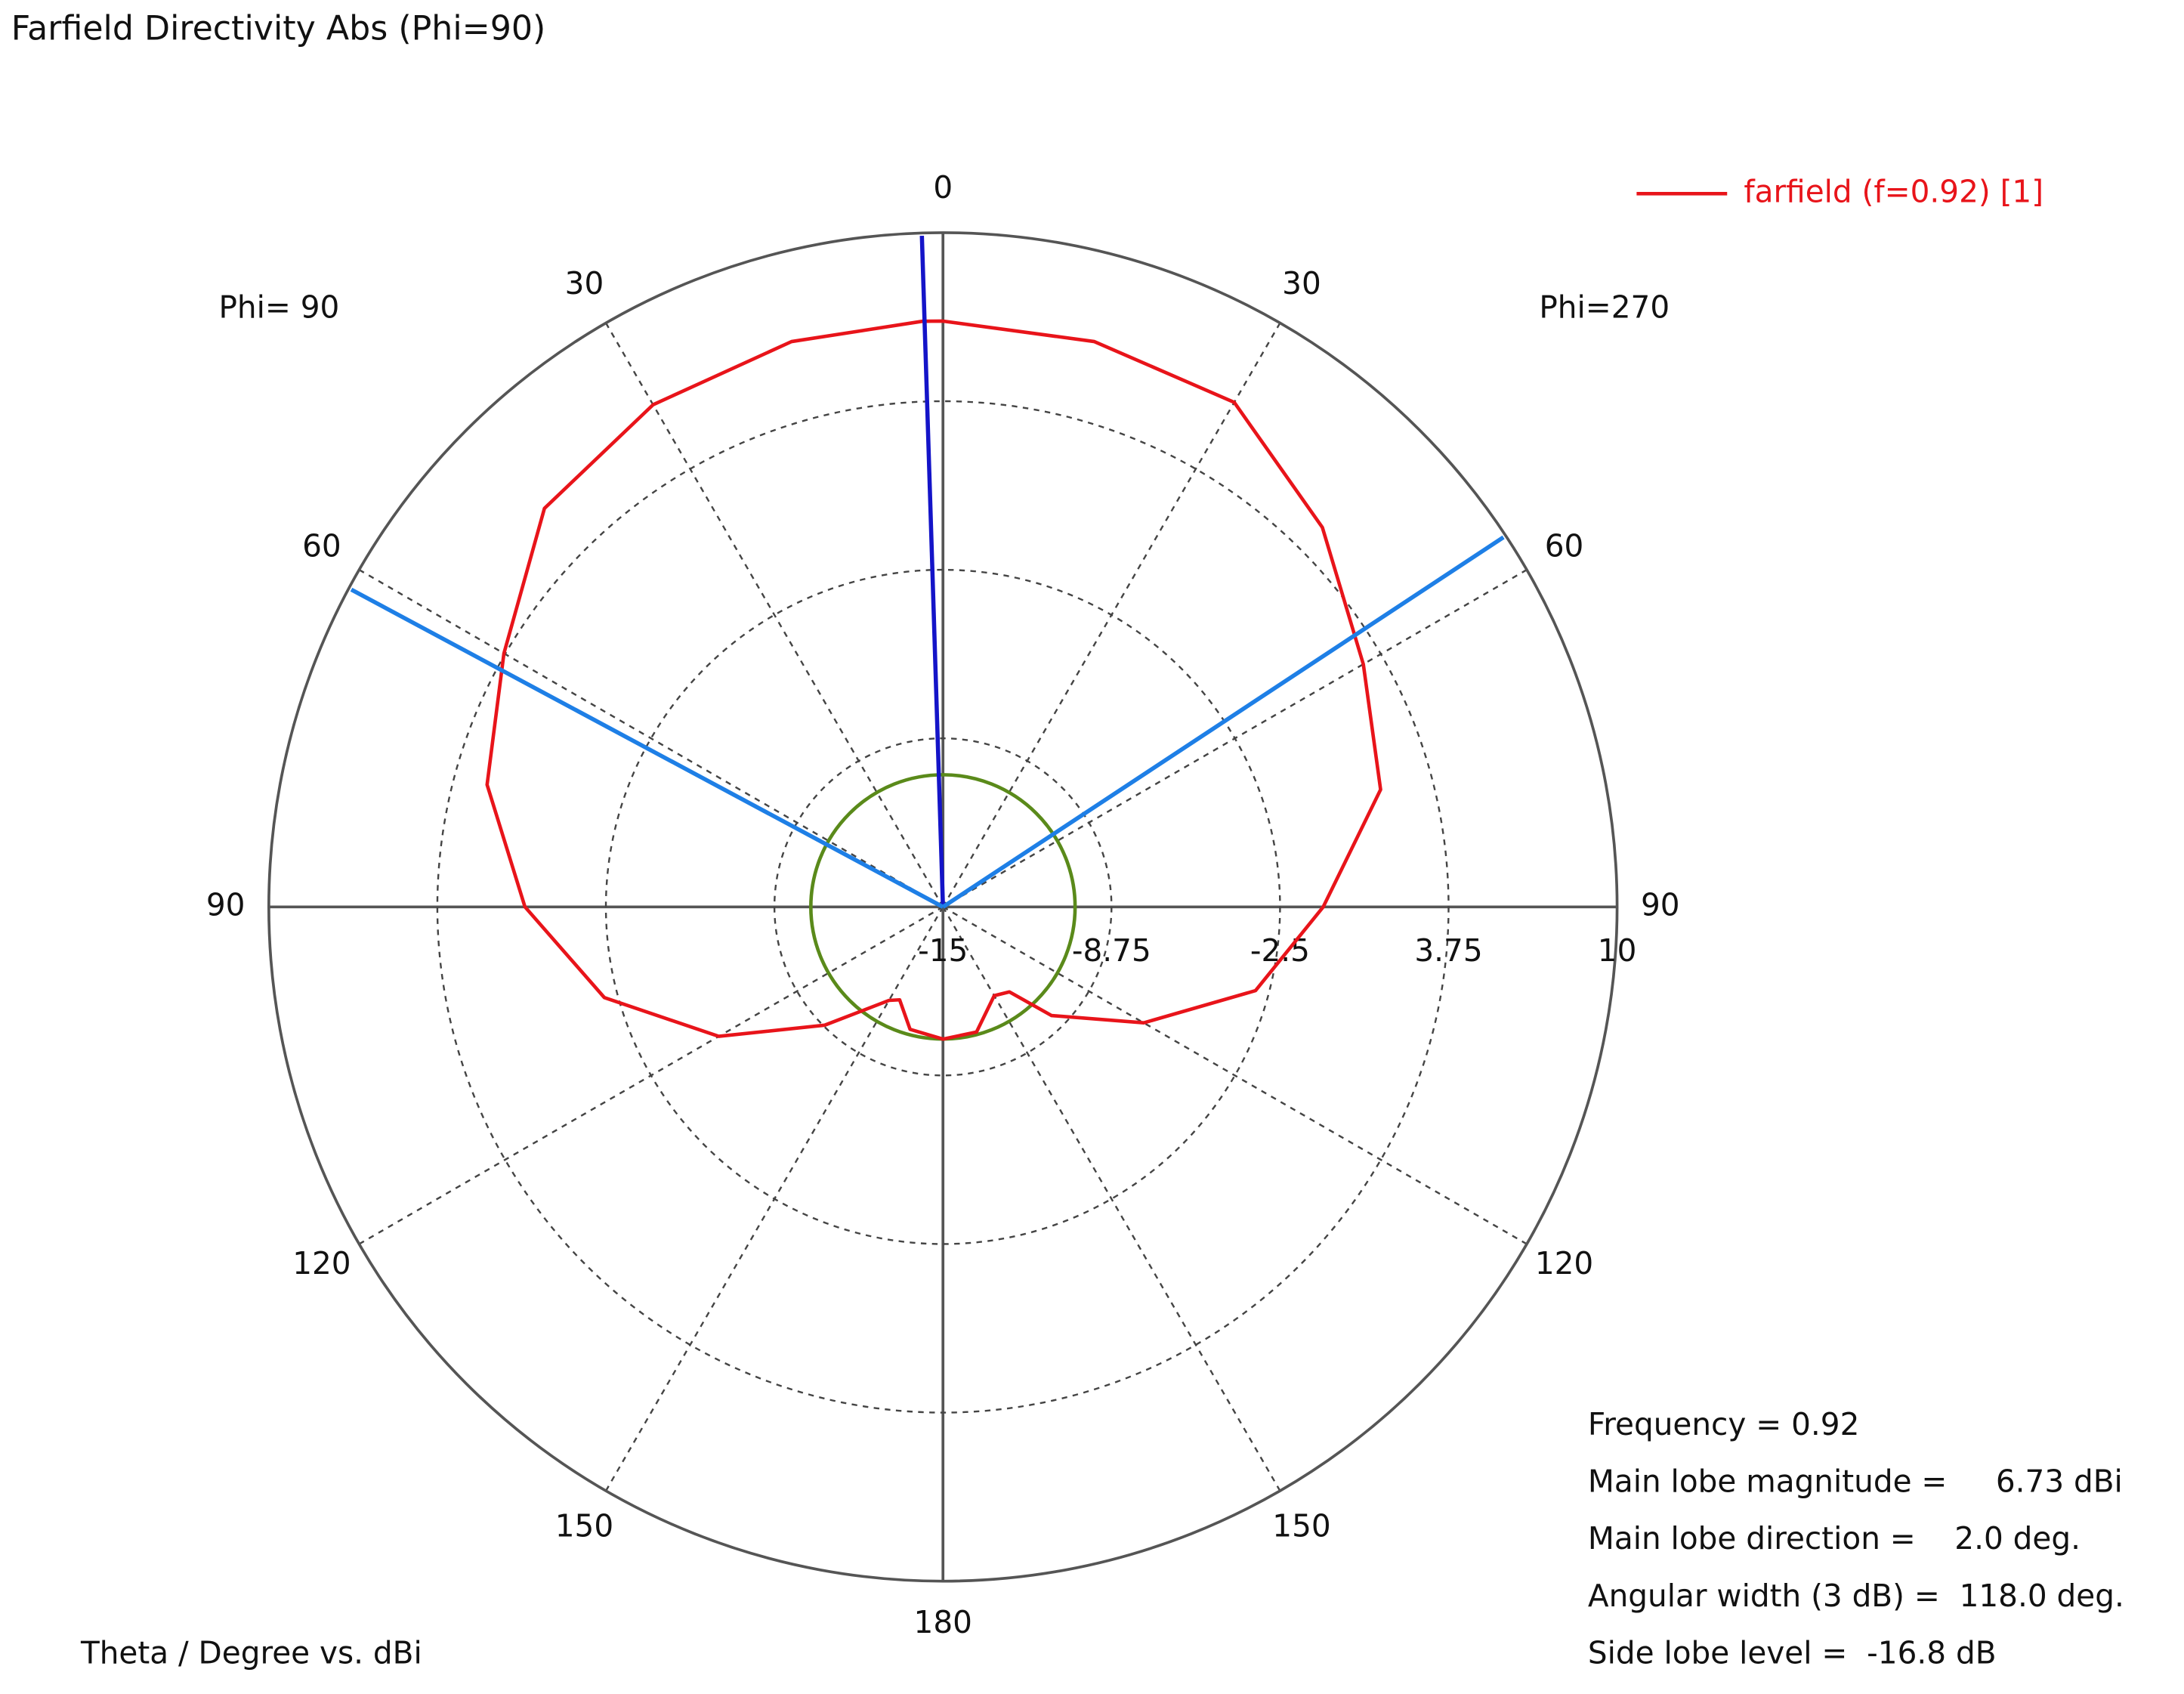  What do you see at coordinates (1792, 1652) in the screenshot?
I see `info-line: Side lobe level = -16.8 dB` at bounding box center [1792, 1652].